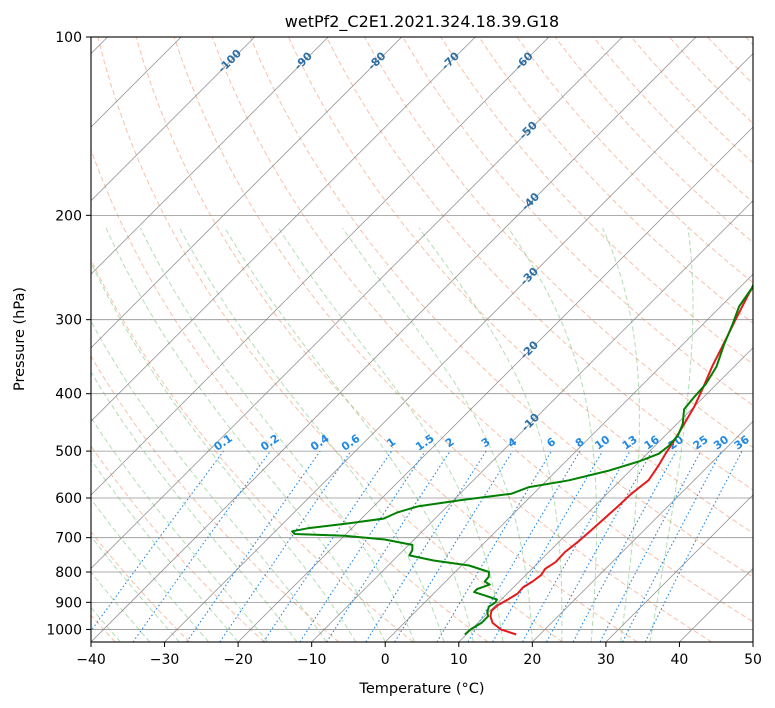  I want to click on y-tick-label: 500, so click(68, 452).